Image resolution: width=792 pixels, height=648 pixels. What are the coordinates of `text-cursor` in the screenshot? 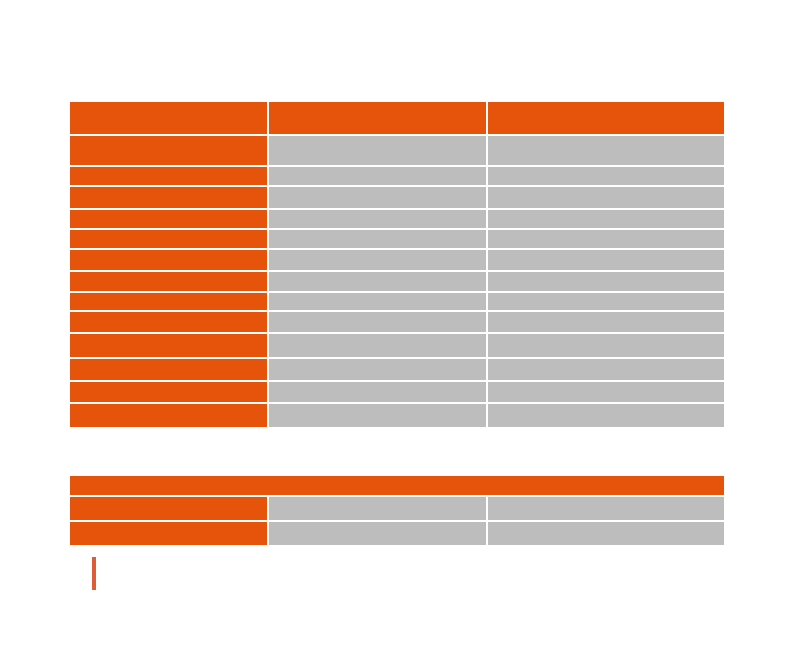 It's located at (94, 573).